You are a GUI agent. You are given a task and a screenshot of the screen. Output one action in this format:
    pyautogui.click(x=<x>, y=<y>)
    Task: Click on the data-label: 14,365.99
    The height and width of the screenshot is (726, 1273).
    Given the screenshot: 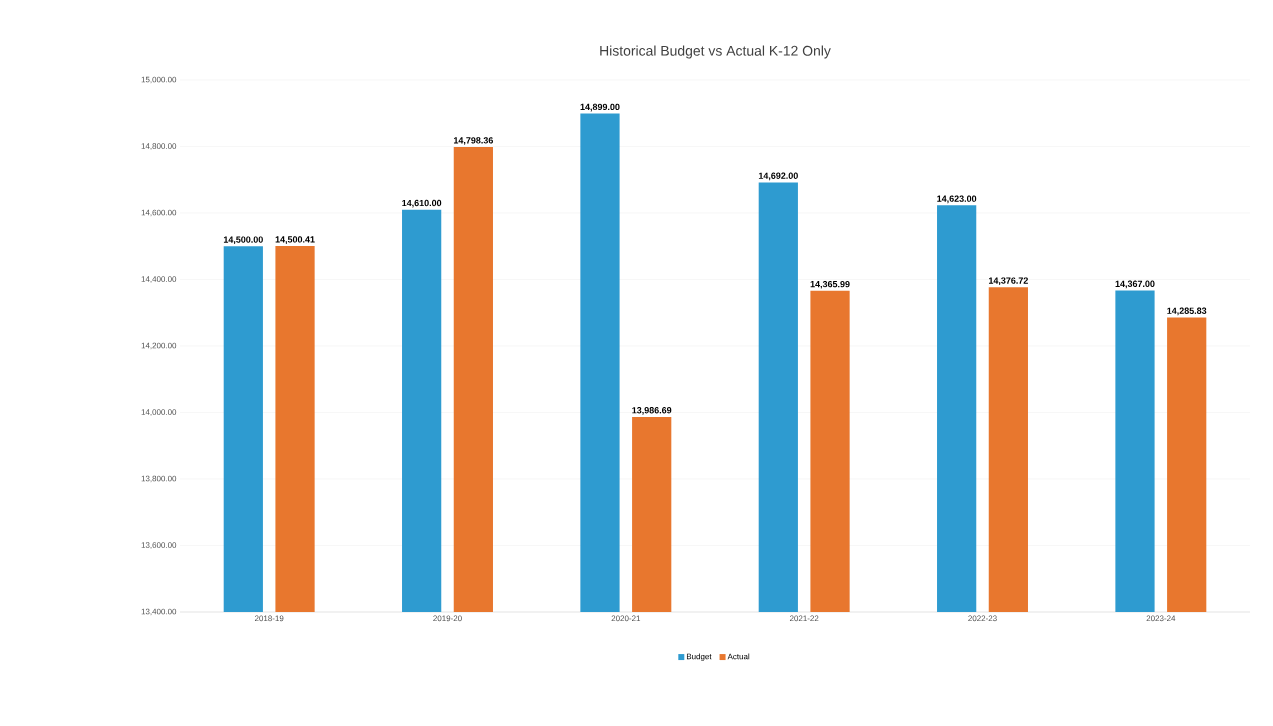 What is the action you would take?
    pyautogui.click(x=830, y=284)
    